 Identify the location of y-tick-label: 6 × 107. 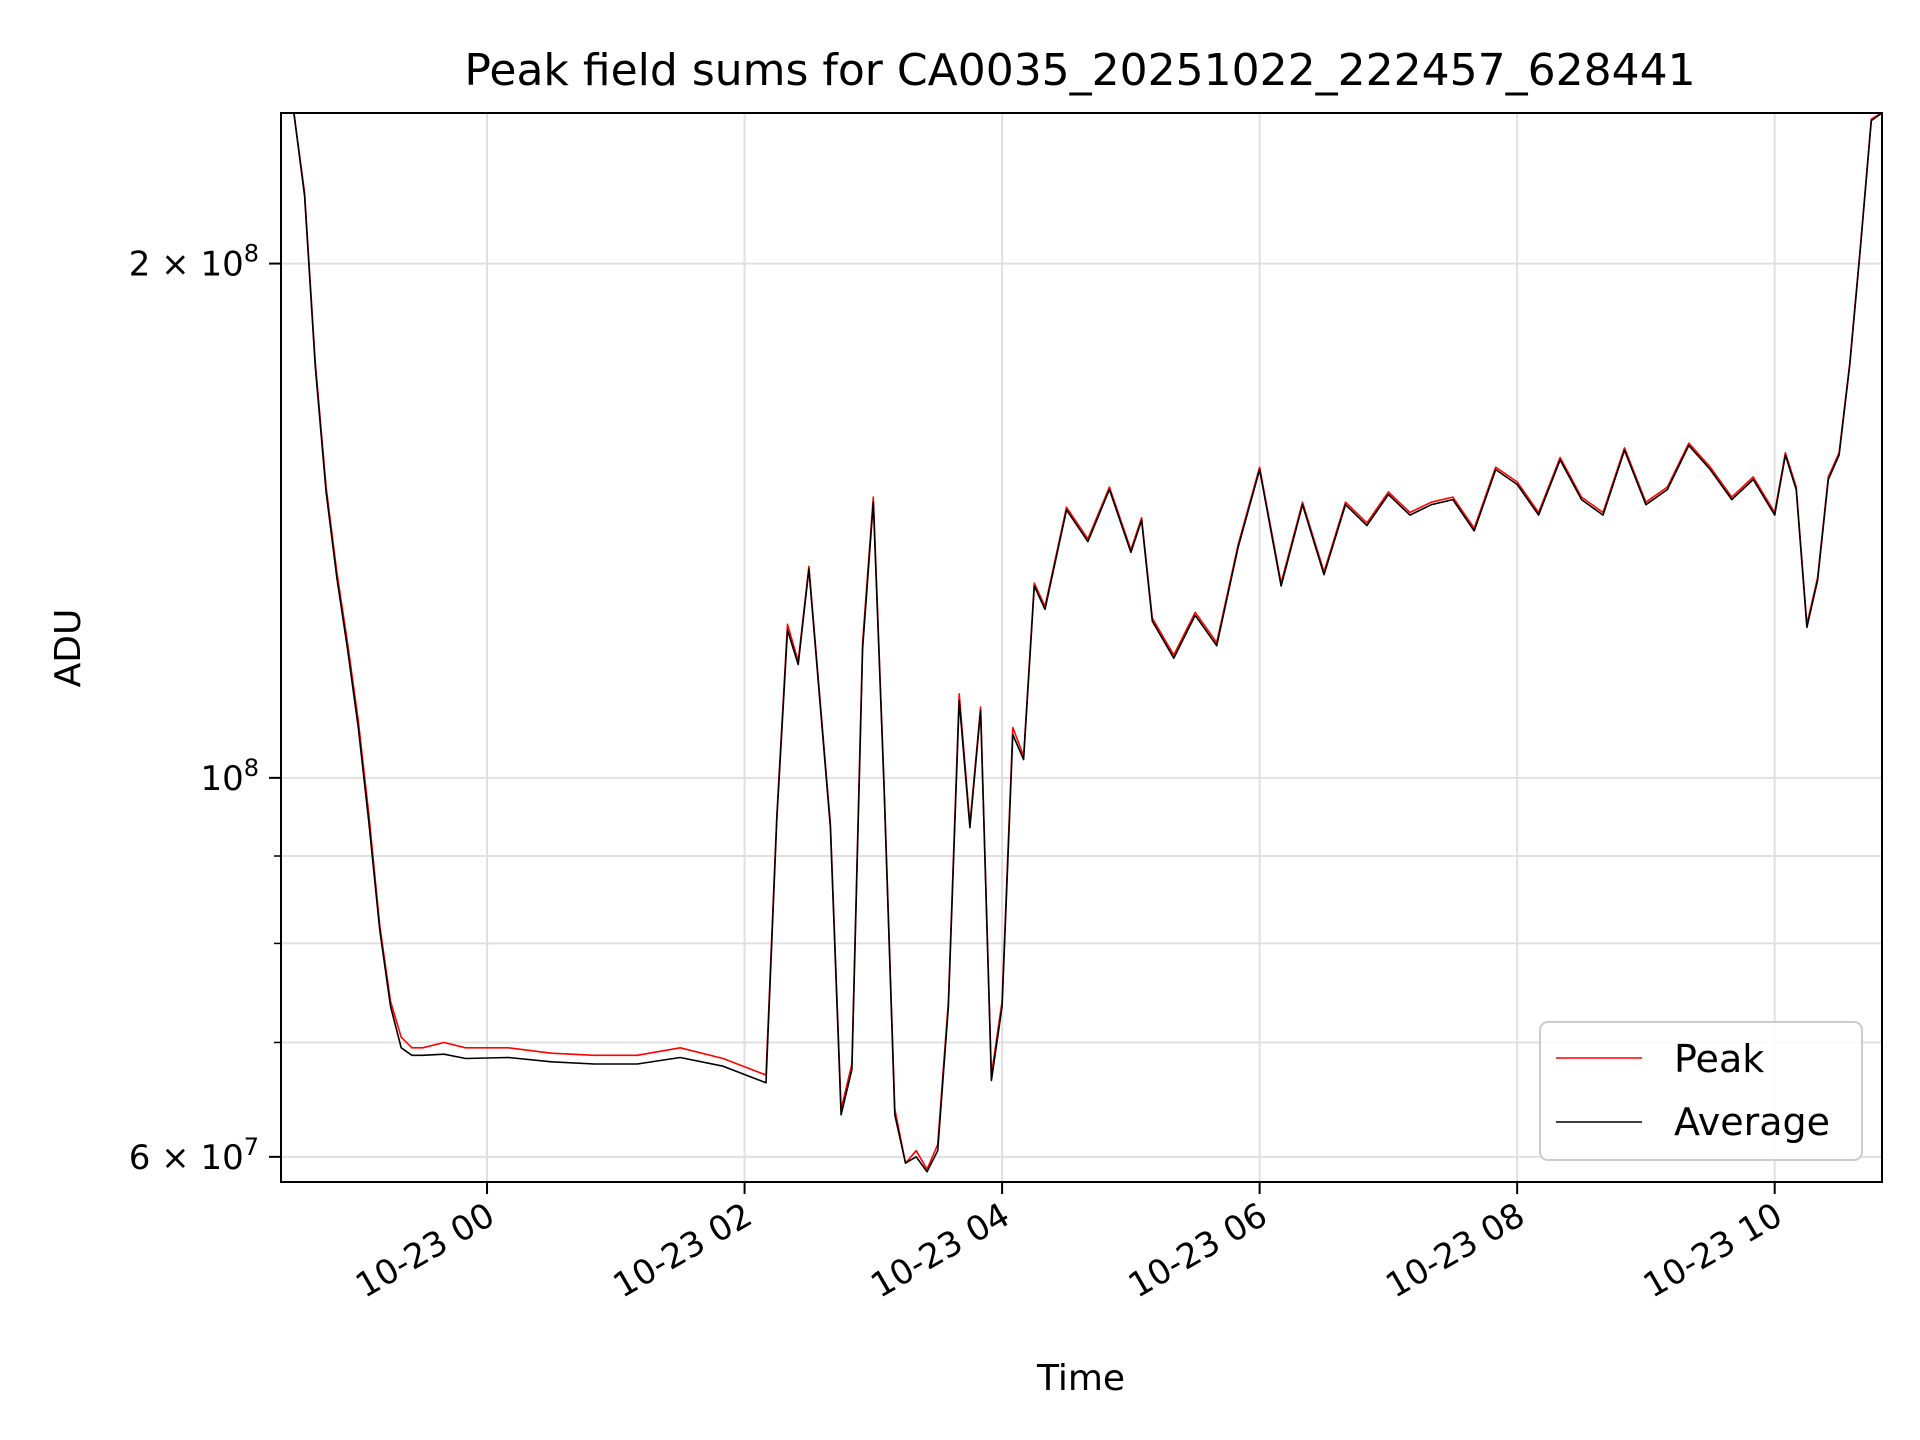
(194, 1155).